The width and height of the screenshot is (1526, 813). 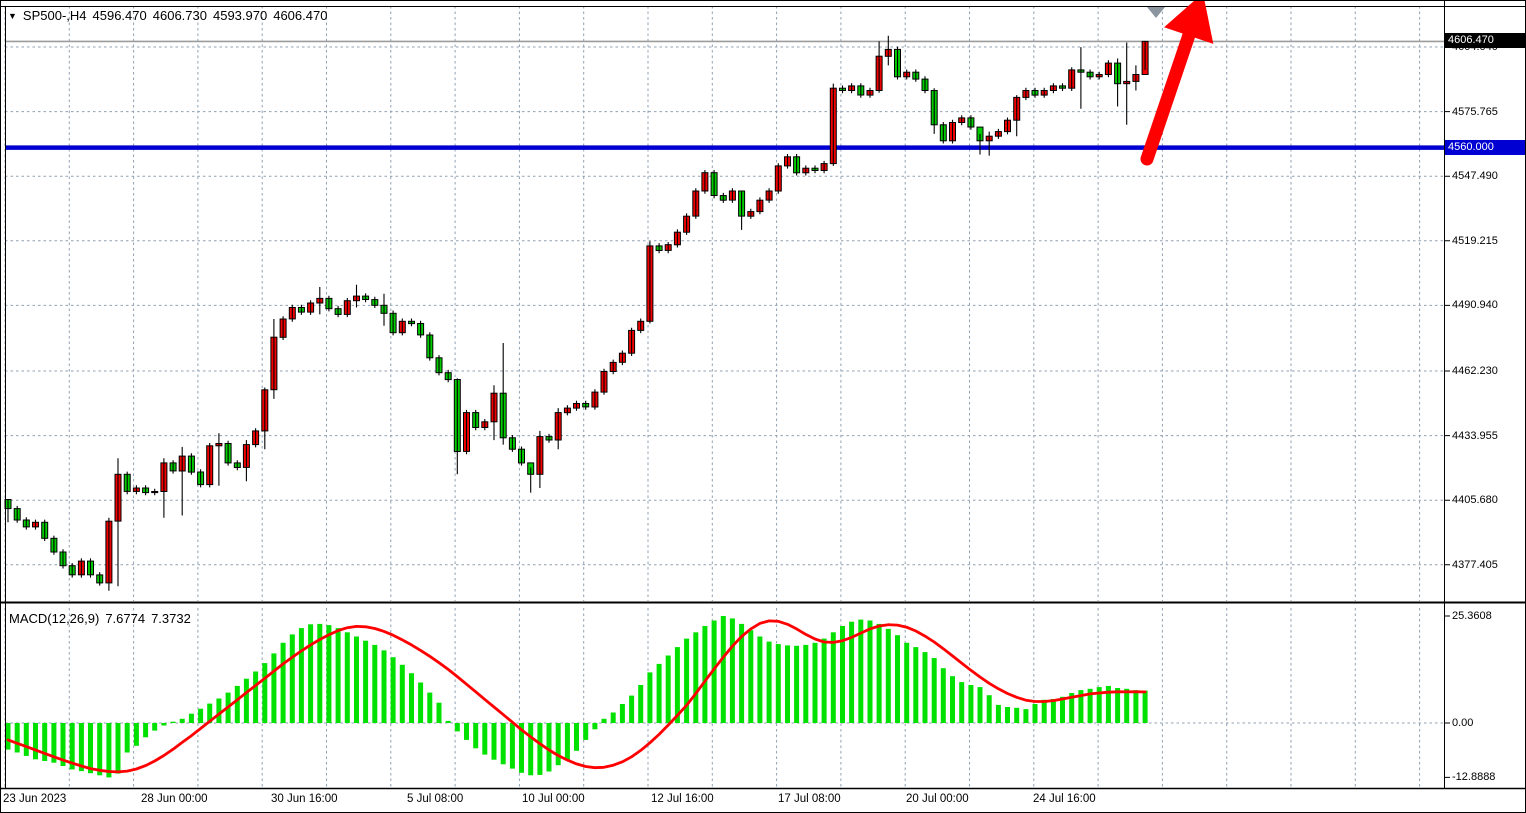 What do you see at coordinates (240, 15) in the screenshot?
I see `ohlc-low: 4593.970` at bounding box center [240, 15].